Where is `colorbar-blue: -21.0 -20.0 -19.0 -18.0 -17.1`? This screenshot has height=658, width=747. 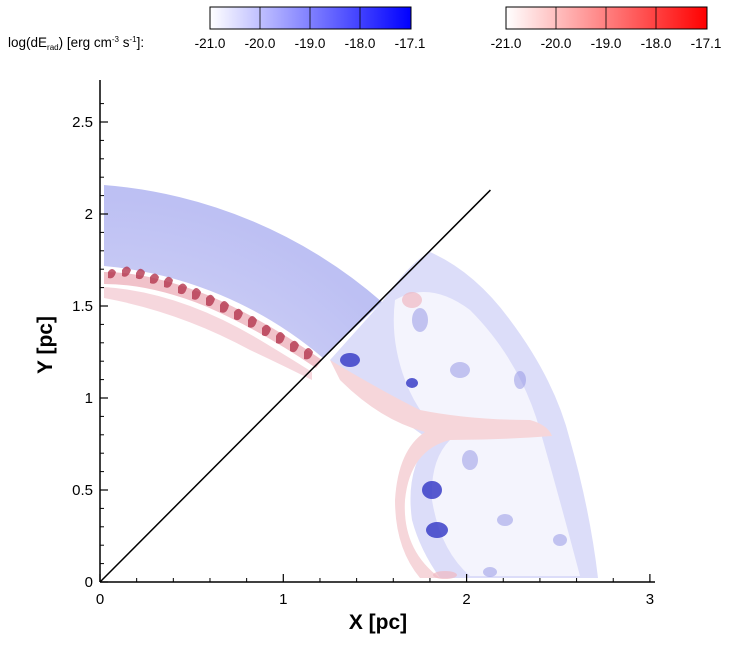
colorbar-blue: -21.0 -20.0 -19.0 -18.0 -17.1 is located at coordinates (310, 28).